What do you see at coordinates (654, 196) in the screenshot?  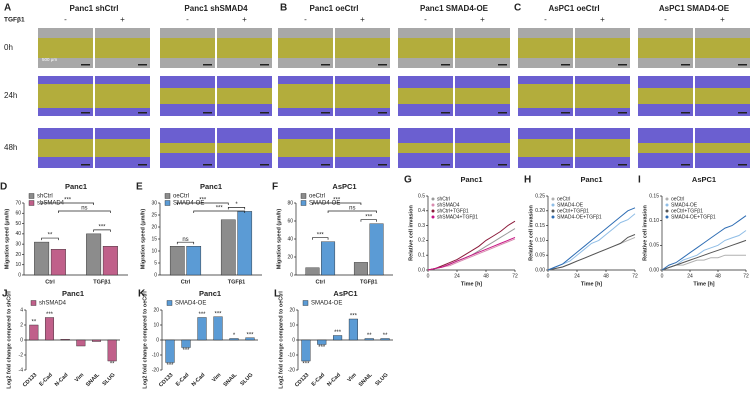 I see `y-tick-label: 0.15` at bounding box center [654, 196].